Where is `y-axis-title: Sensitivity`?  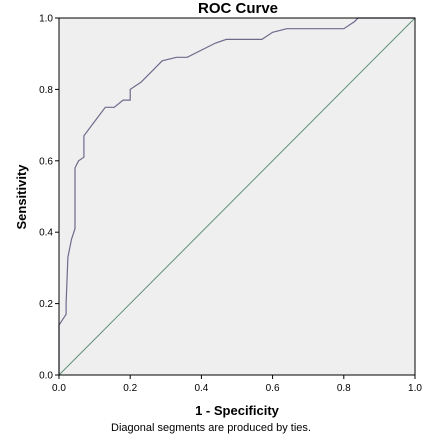 y-axis-title: Sensitivity is located at coordinates (21, 197).